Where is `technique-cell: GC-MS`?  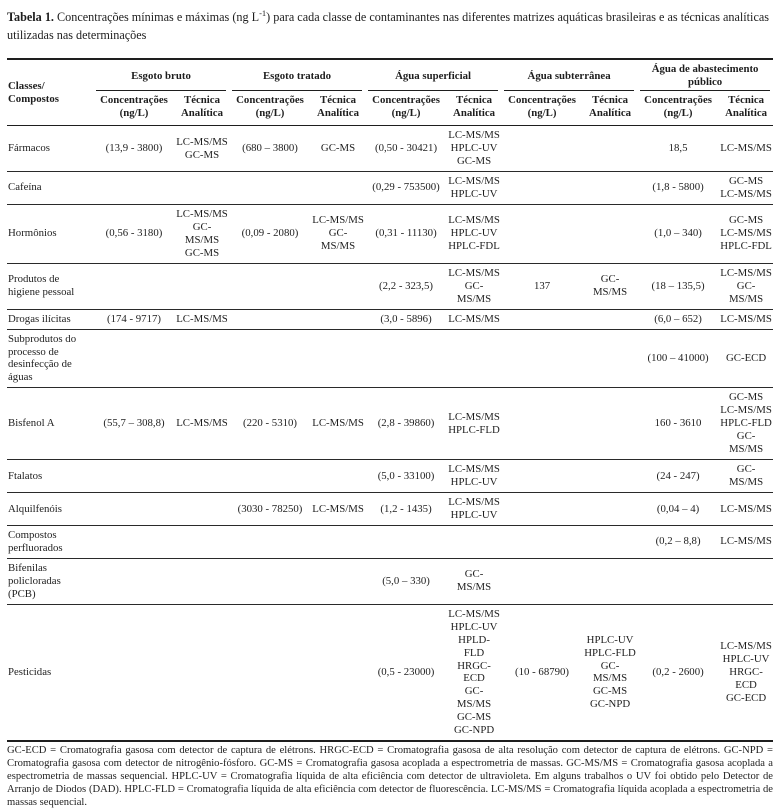
technique-cell: GC-MS is located at coordinates (338, 148).